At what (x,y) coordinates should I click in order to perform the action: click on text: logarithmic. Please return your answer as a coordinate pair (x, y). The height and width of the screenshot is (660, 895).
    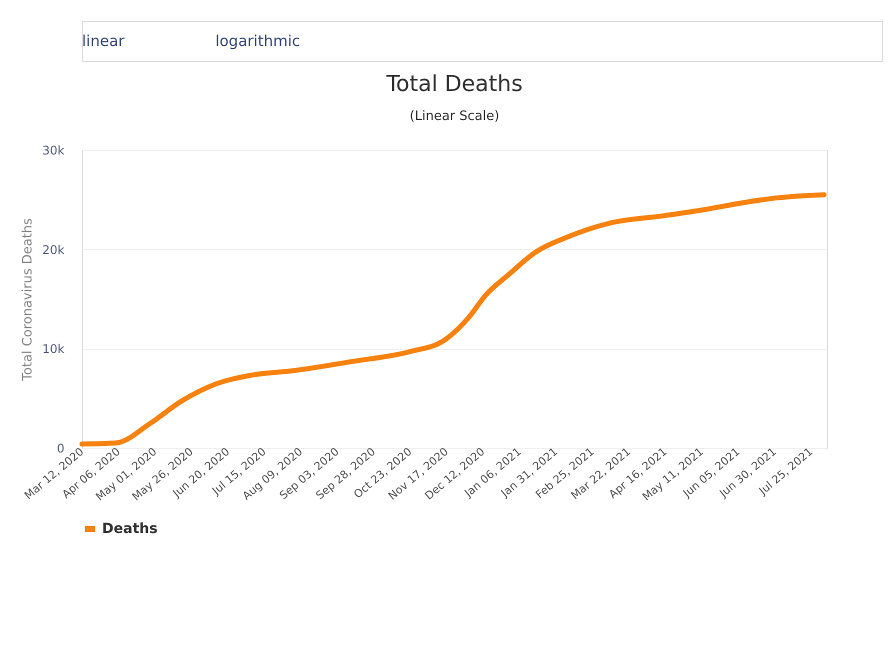
    Looking at the image, I should click on (257, 41).